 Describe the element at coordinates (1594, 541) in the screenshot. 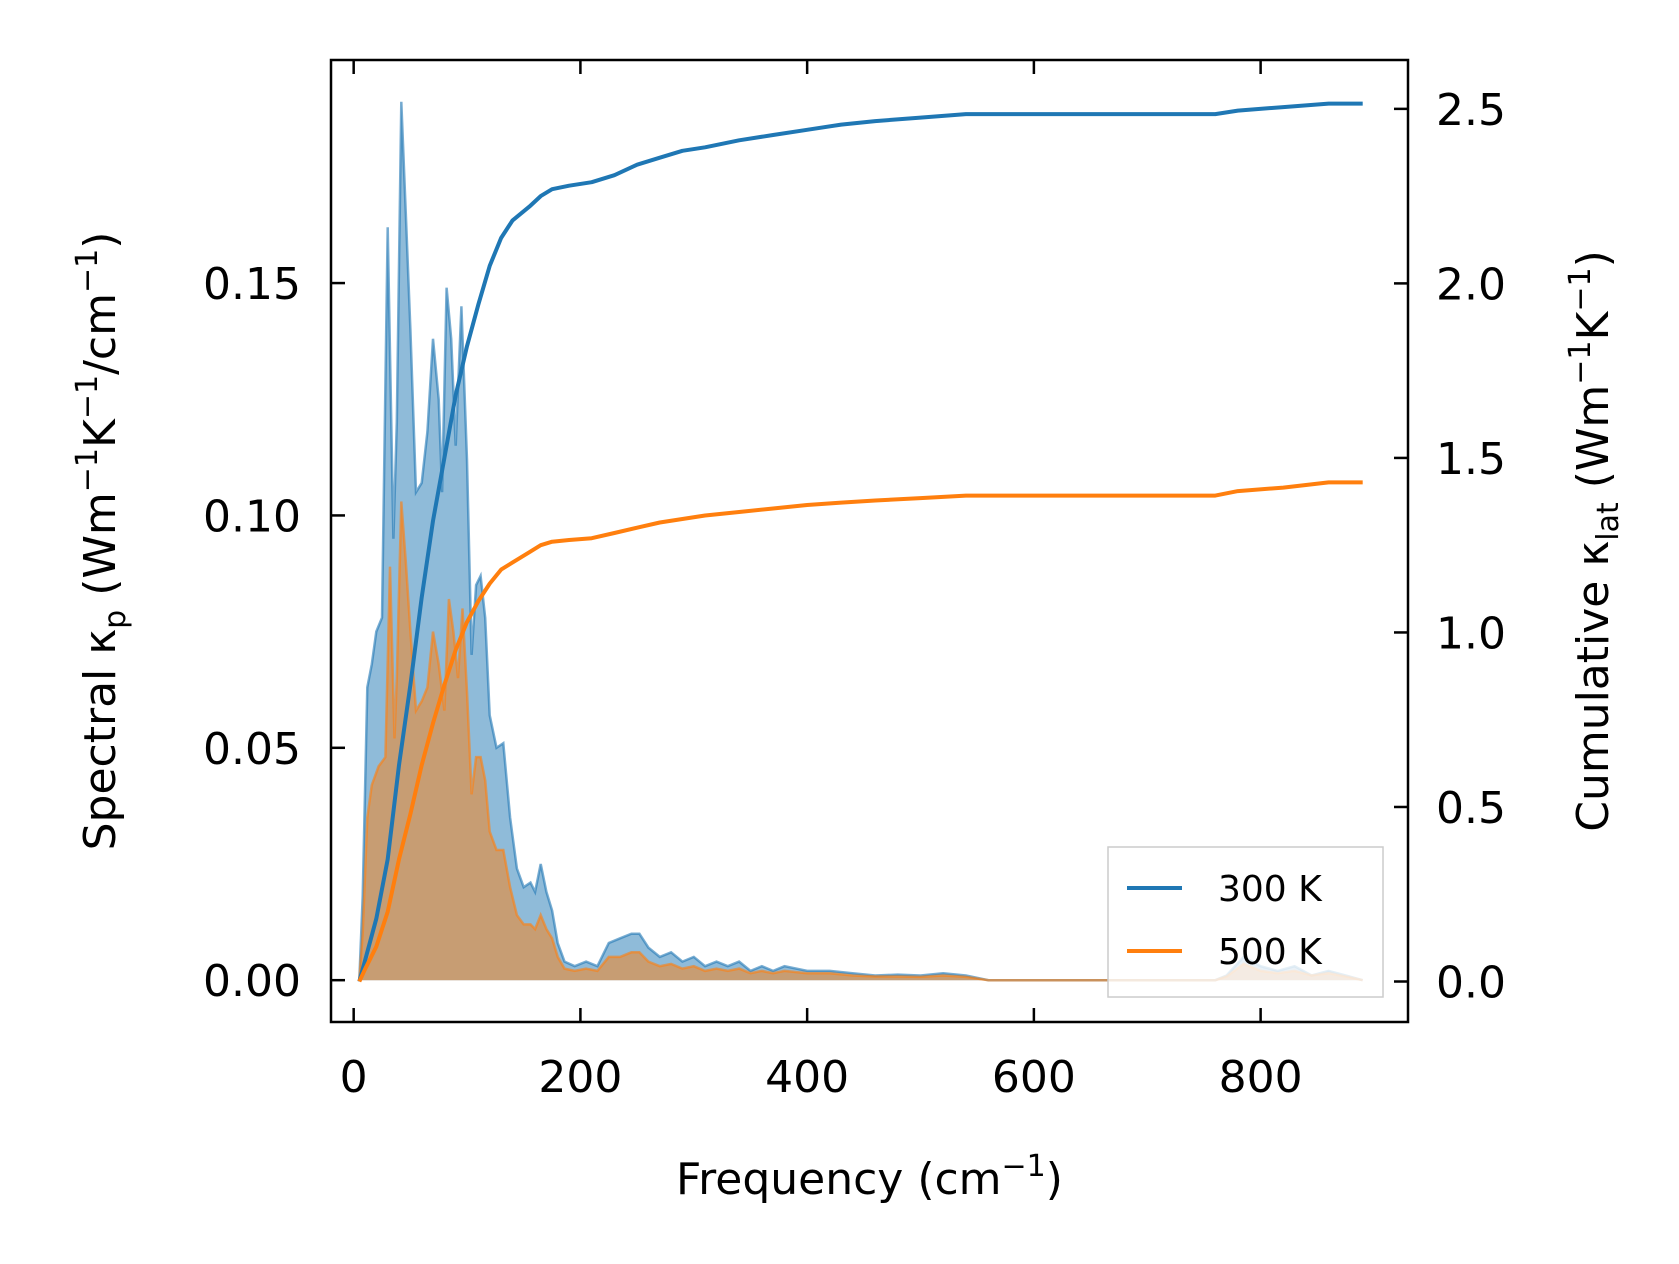

I see `right-y-axis-label: Cumulative κlat (Wm−1K−1)` at that location.